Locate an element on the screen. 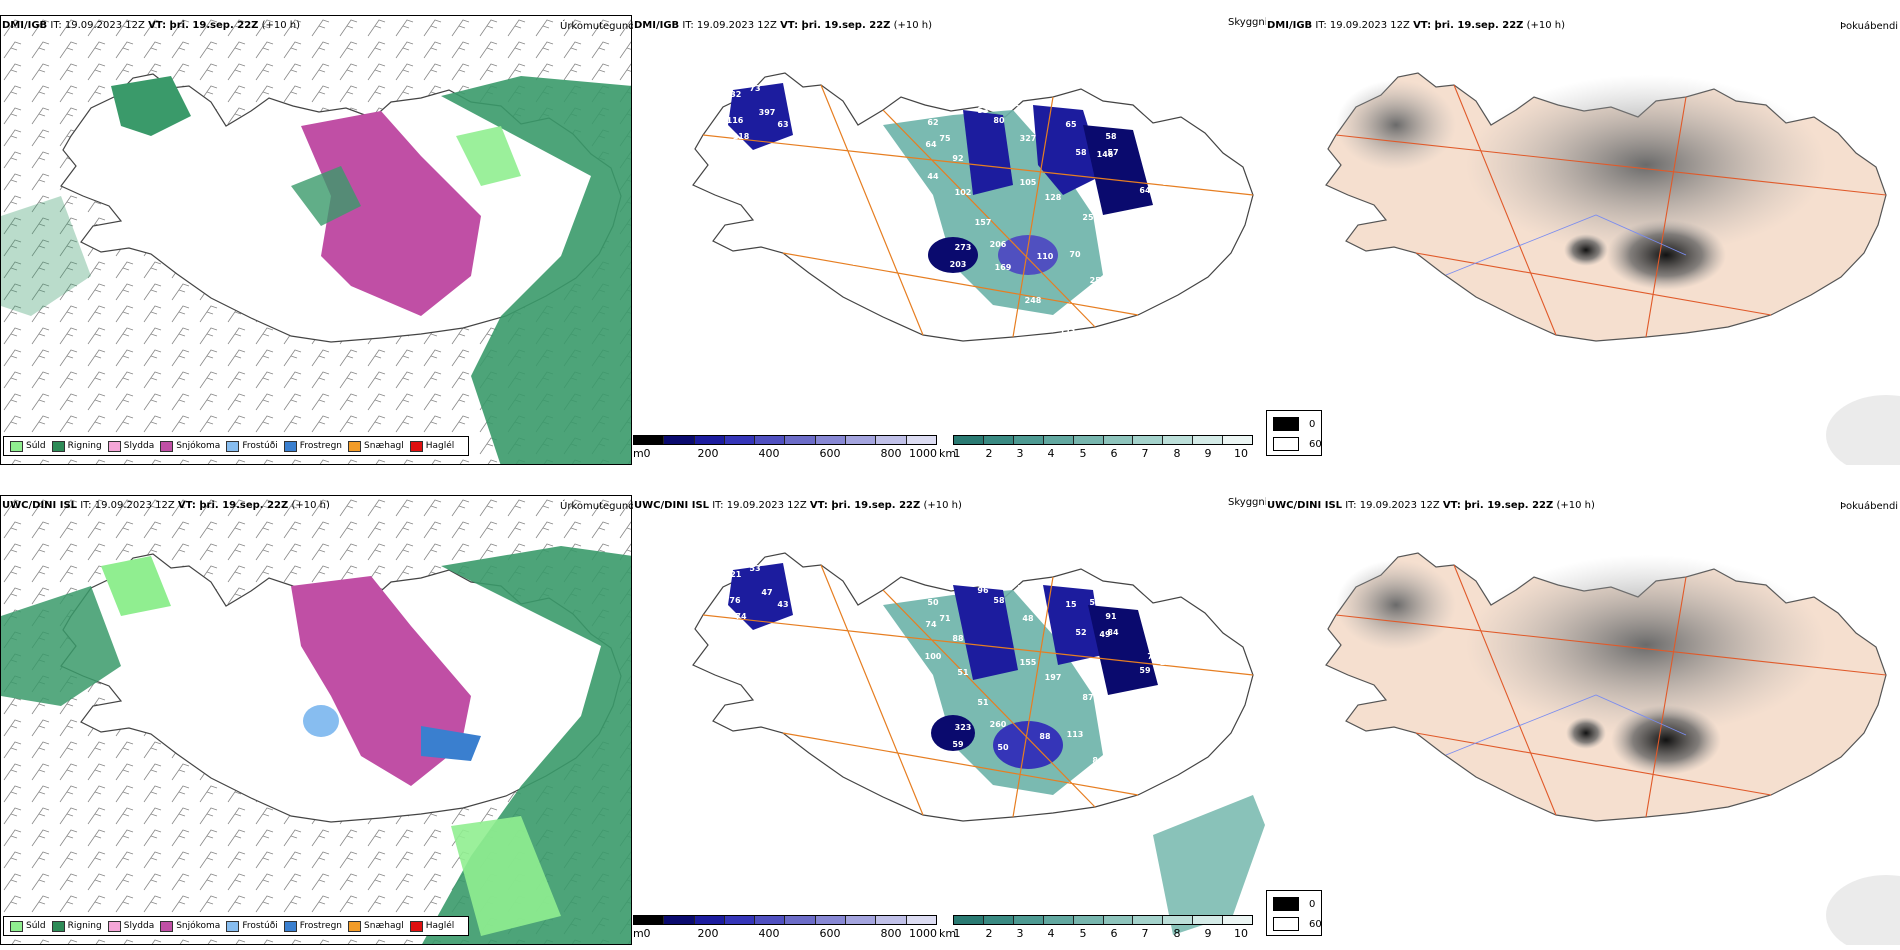 This screenshot has height=950, width=1900. tick-label: 10 is located at coordinates (1241, 933).